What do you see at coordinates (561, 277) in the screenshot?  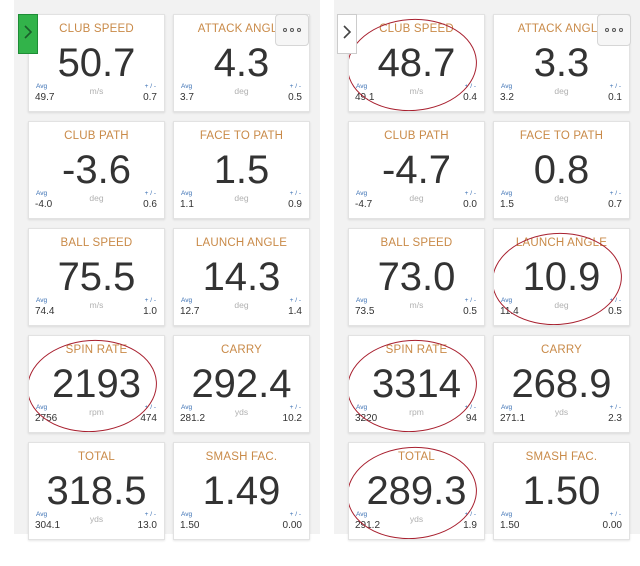 I see `metric-tile-launch-angle: LAUNCH ANGLE 10.9 Avg + / - 11.4 deg 0.5` at bounding box center [561, 277].